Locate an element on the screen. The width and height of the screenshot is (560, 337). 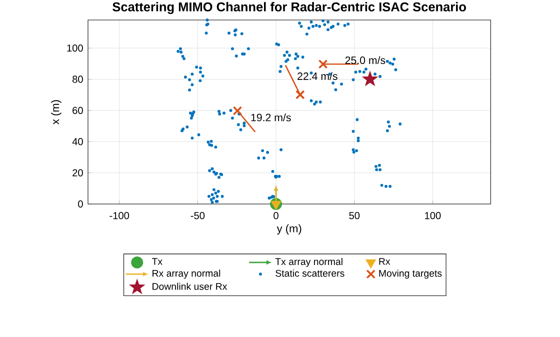
y-tick-label: 0 is located at coordinates (80, 204).